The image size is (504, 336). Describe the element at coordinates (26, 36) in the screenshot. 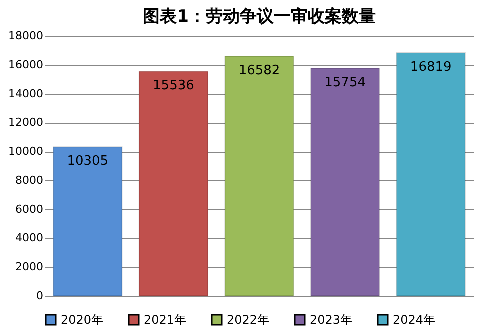

I see `y-tick-label: 18000` at that location.